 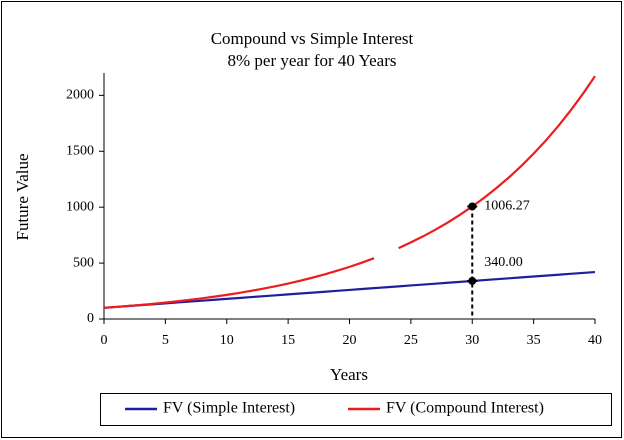 I want to click on legend, so click(x=356, y=409).